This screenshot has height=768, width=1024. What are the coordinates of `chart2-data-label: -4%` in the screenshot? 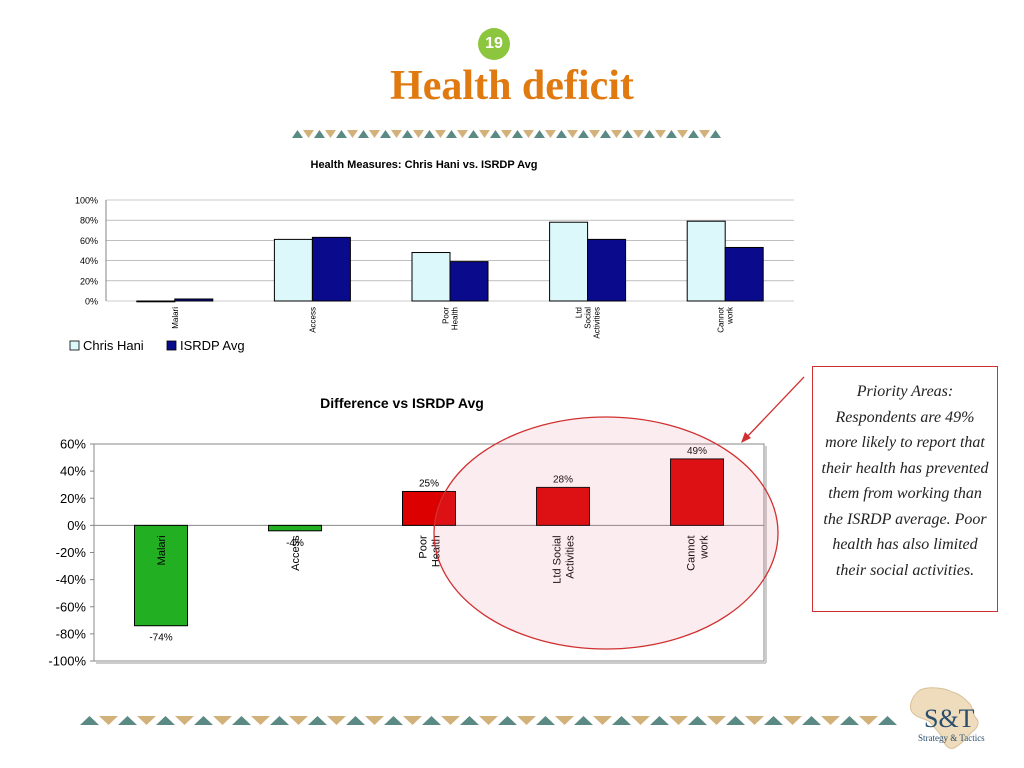 It's located at (295, 543).